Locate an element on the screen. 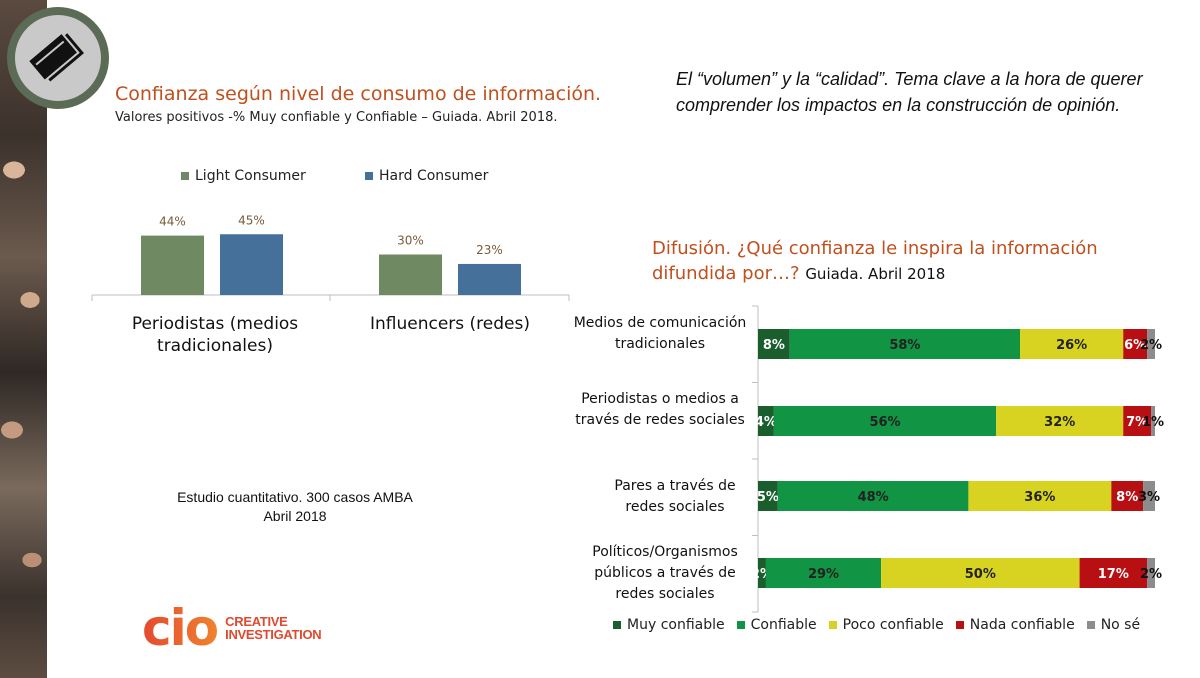 This screenshot has height=678, width=1200. brand-subtitle: CREATIVE INVESTIGATION is located at coordinates (273, 628).